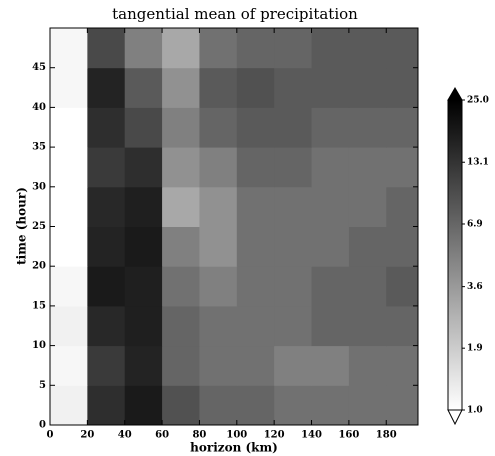 This screenshot has width=495, height=456. I want to click on colorbar-tick-label: 3.6, so click(475, 287).